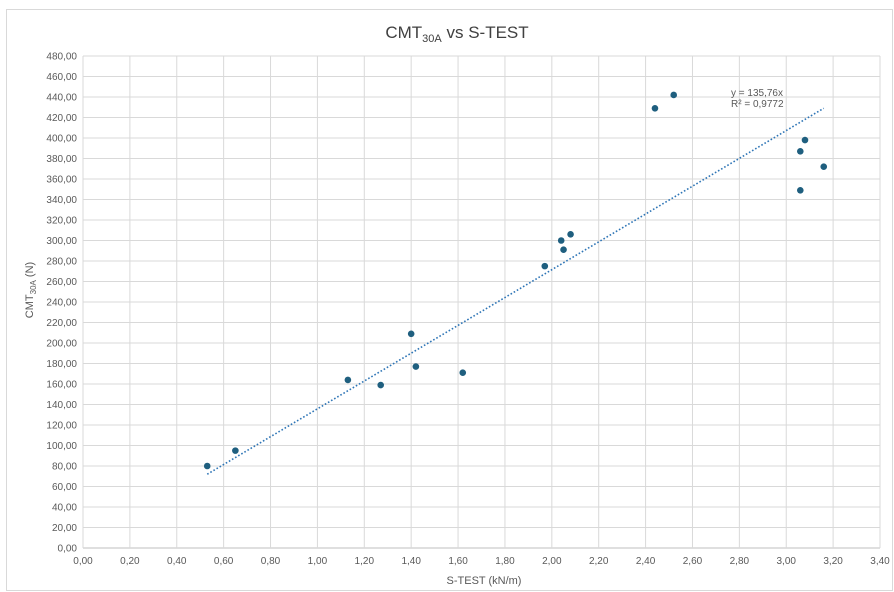  Describe the element at coordinates (61, 385) in the screenshot. I see `y-tick-label: 160,00` at that location.